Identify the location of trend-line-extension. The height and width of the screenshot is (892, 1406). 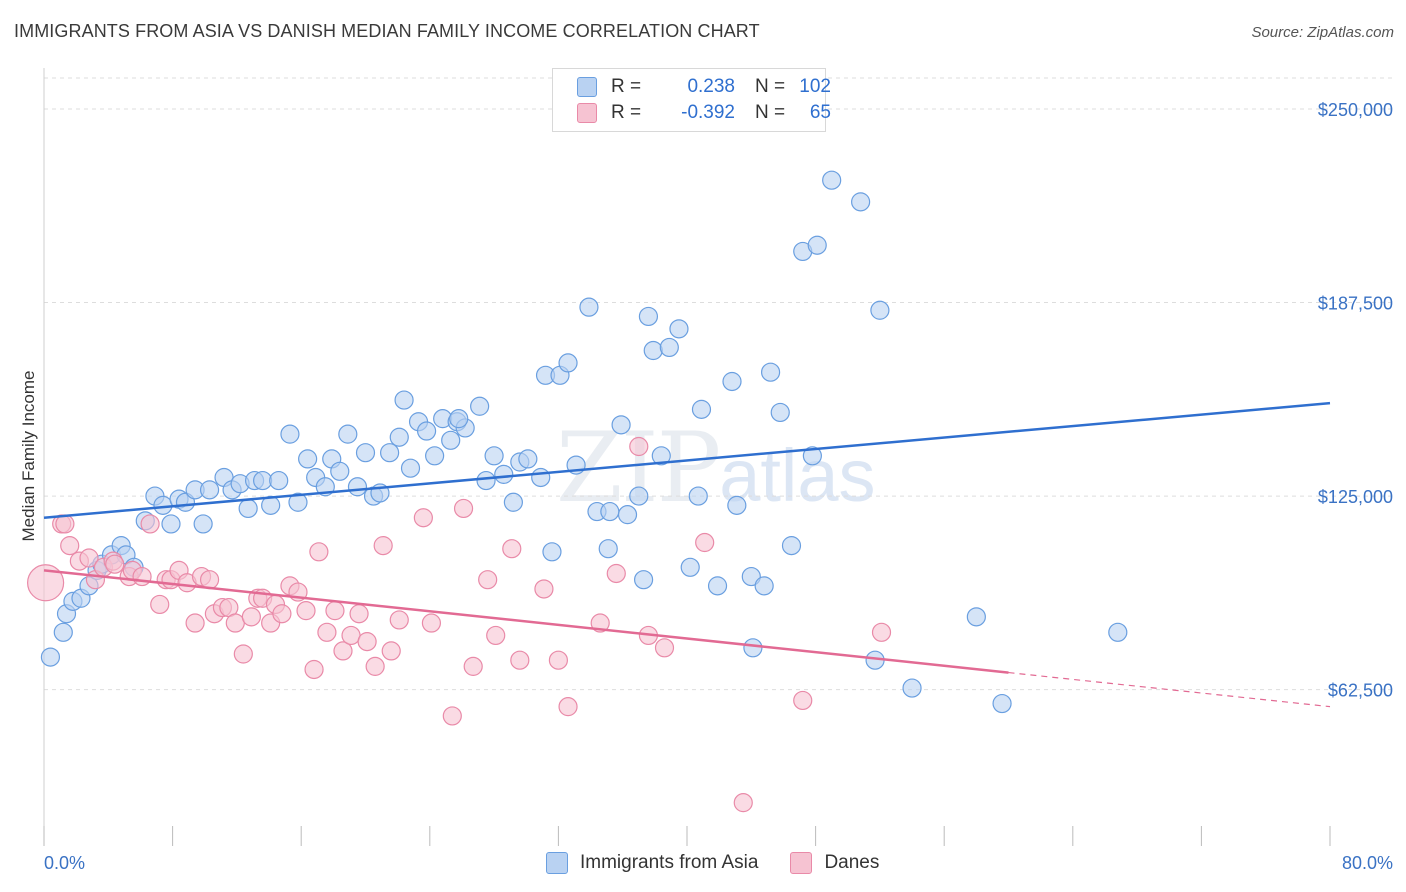
(1169, 689).